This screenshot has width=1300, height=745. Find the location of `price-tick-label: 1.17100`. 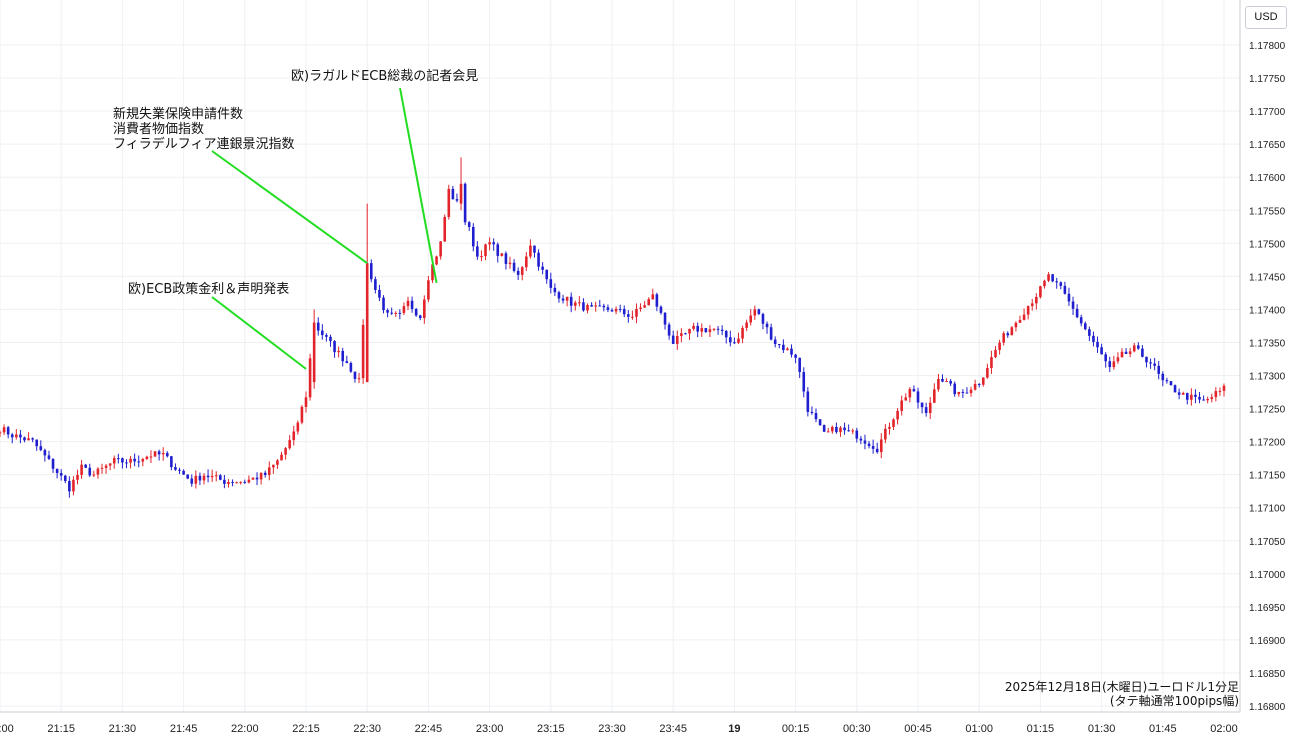

price-tick-label: 1.17100 is located at coordinates (1267, 509).